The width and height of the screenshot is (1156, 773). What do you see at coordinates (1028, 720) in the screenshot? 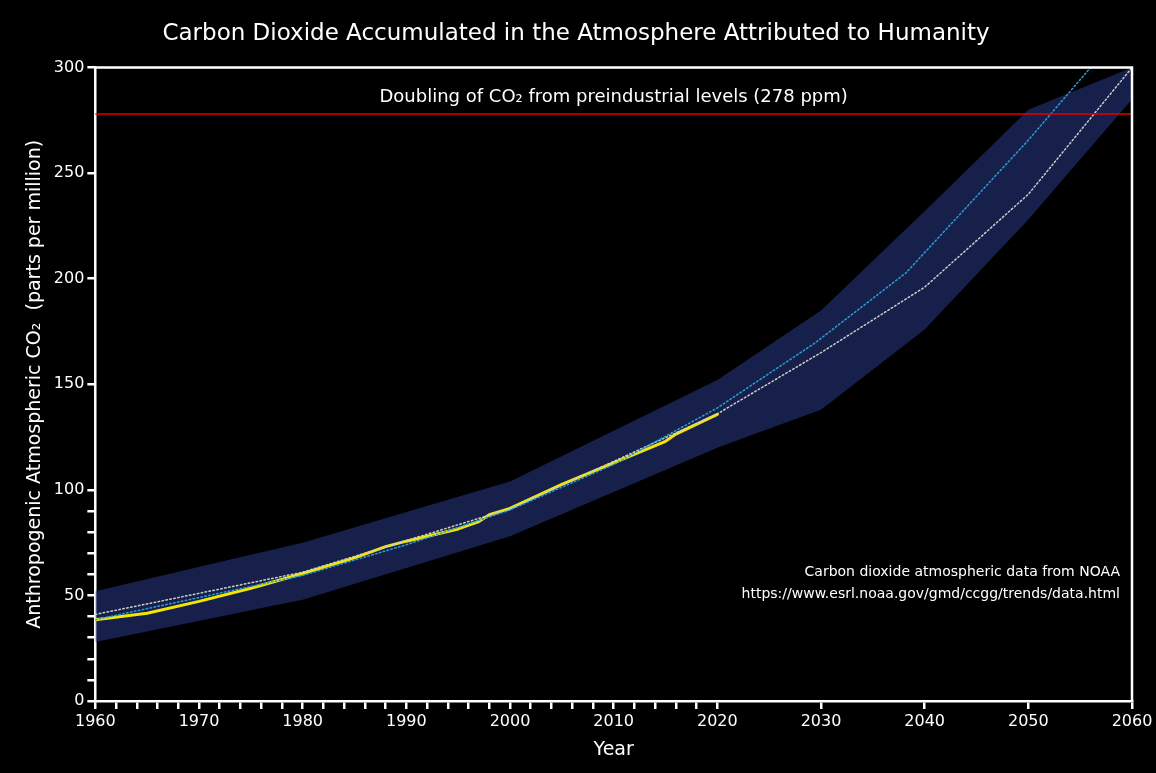
I see `x-tick-label: 2050` at bounding box center [1028, 720].